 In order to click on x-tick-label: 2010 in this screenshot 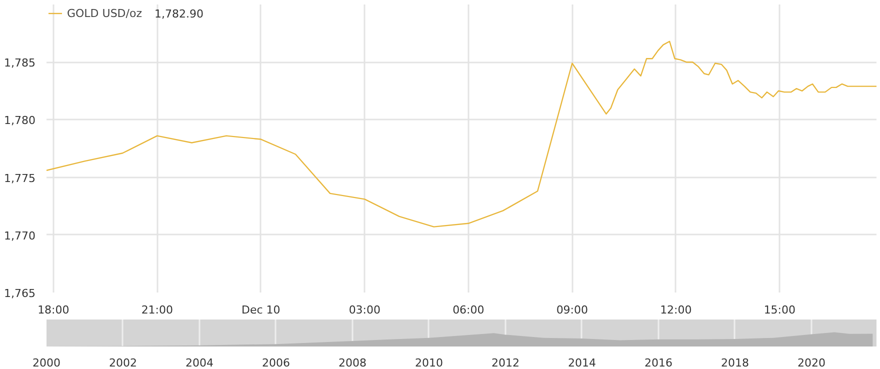, I will do `click(428, 362)`.